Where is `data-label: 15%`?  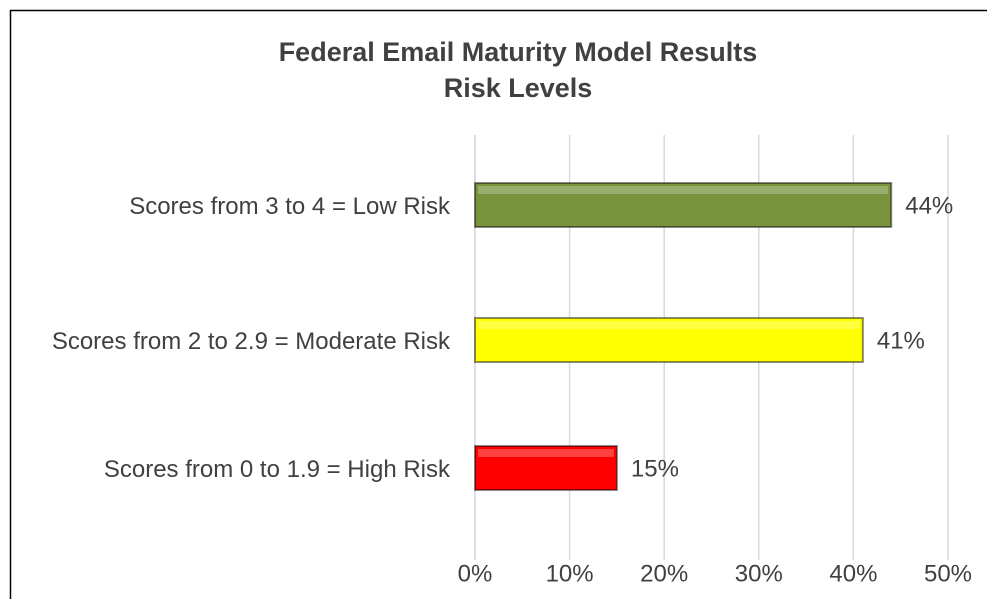
data-label: 15% is located at coordinates (655, 468).